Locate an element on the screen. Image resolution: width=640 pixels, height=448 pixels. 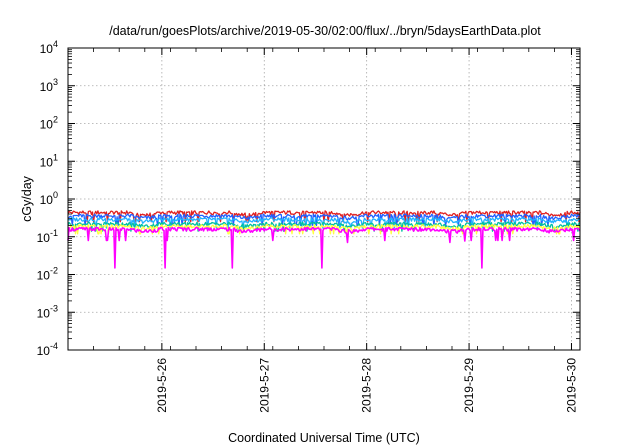
x-tick-label: 2019-5-30 is located at coordinates (571, 385).